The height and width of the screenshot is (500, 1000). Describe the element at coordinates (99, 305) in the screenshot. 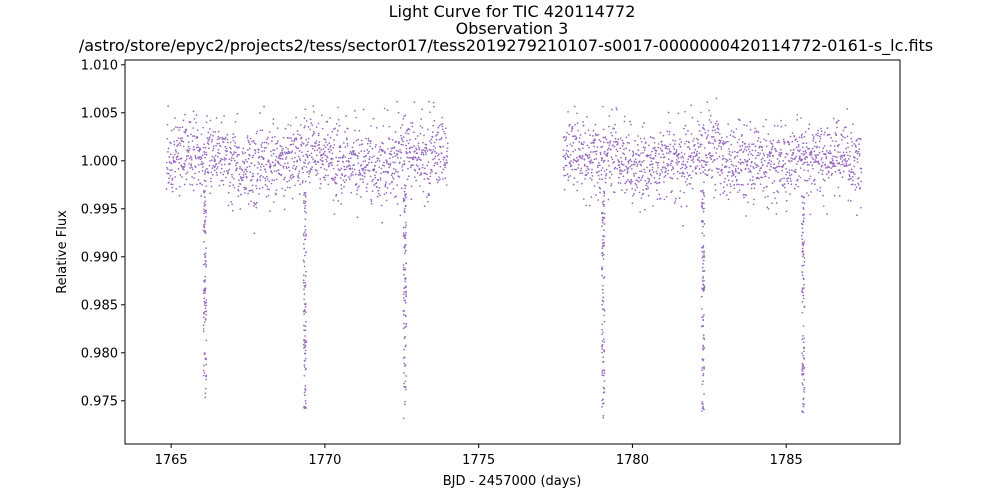

I see `y-tick-label: 0.985` at that location.